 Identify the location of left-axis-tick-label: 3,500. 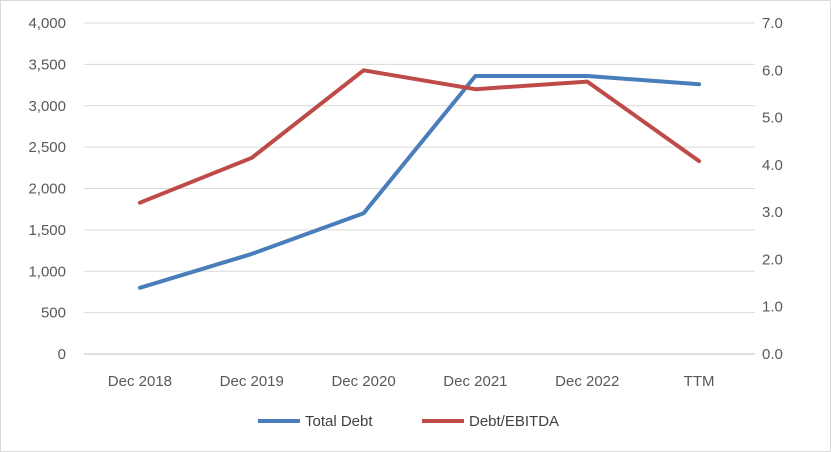
(47, 64).